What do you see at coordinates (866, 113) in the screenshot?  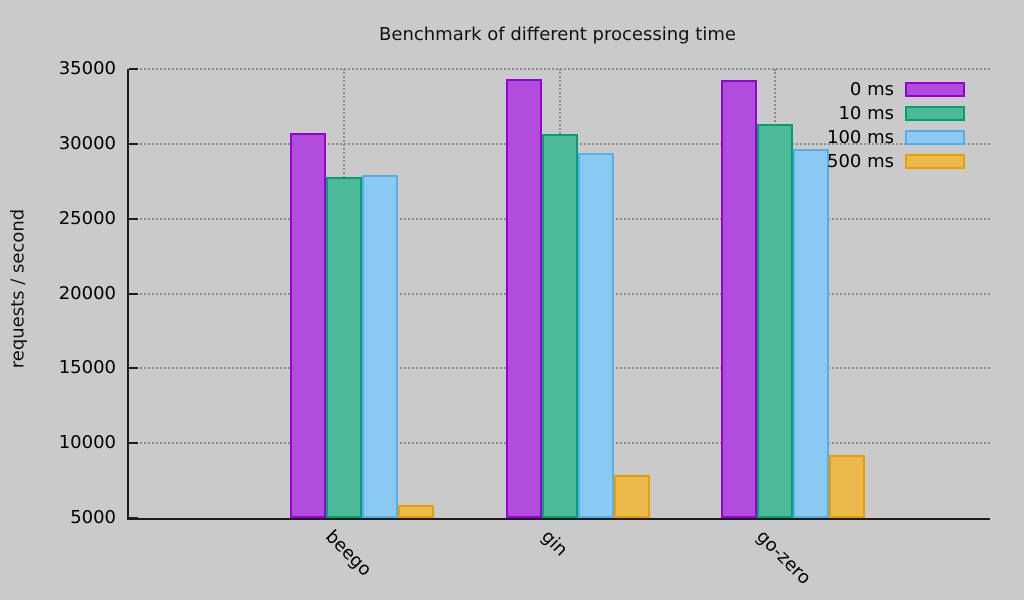 I see `legend-label: 10 ms` at bounding box center [866, 113].